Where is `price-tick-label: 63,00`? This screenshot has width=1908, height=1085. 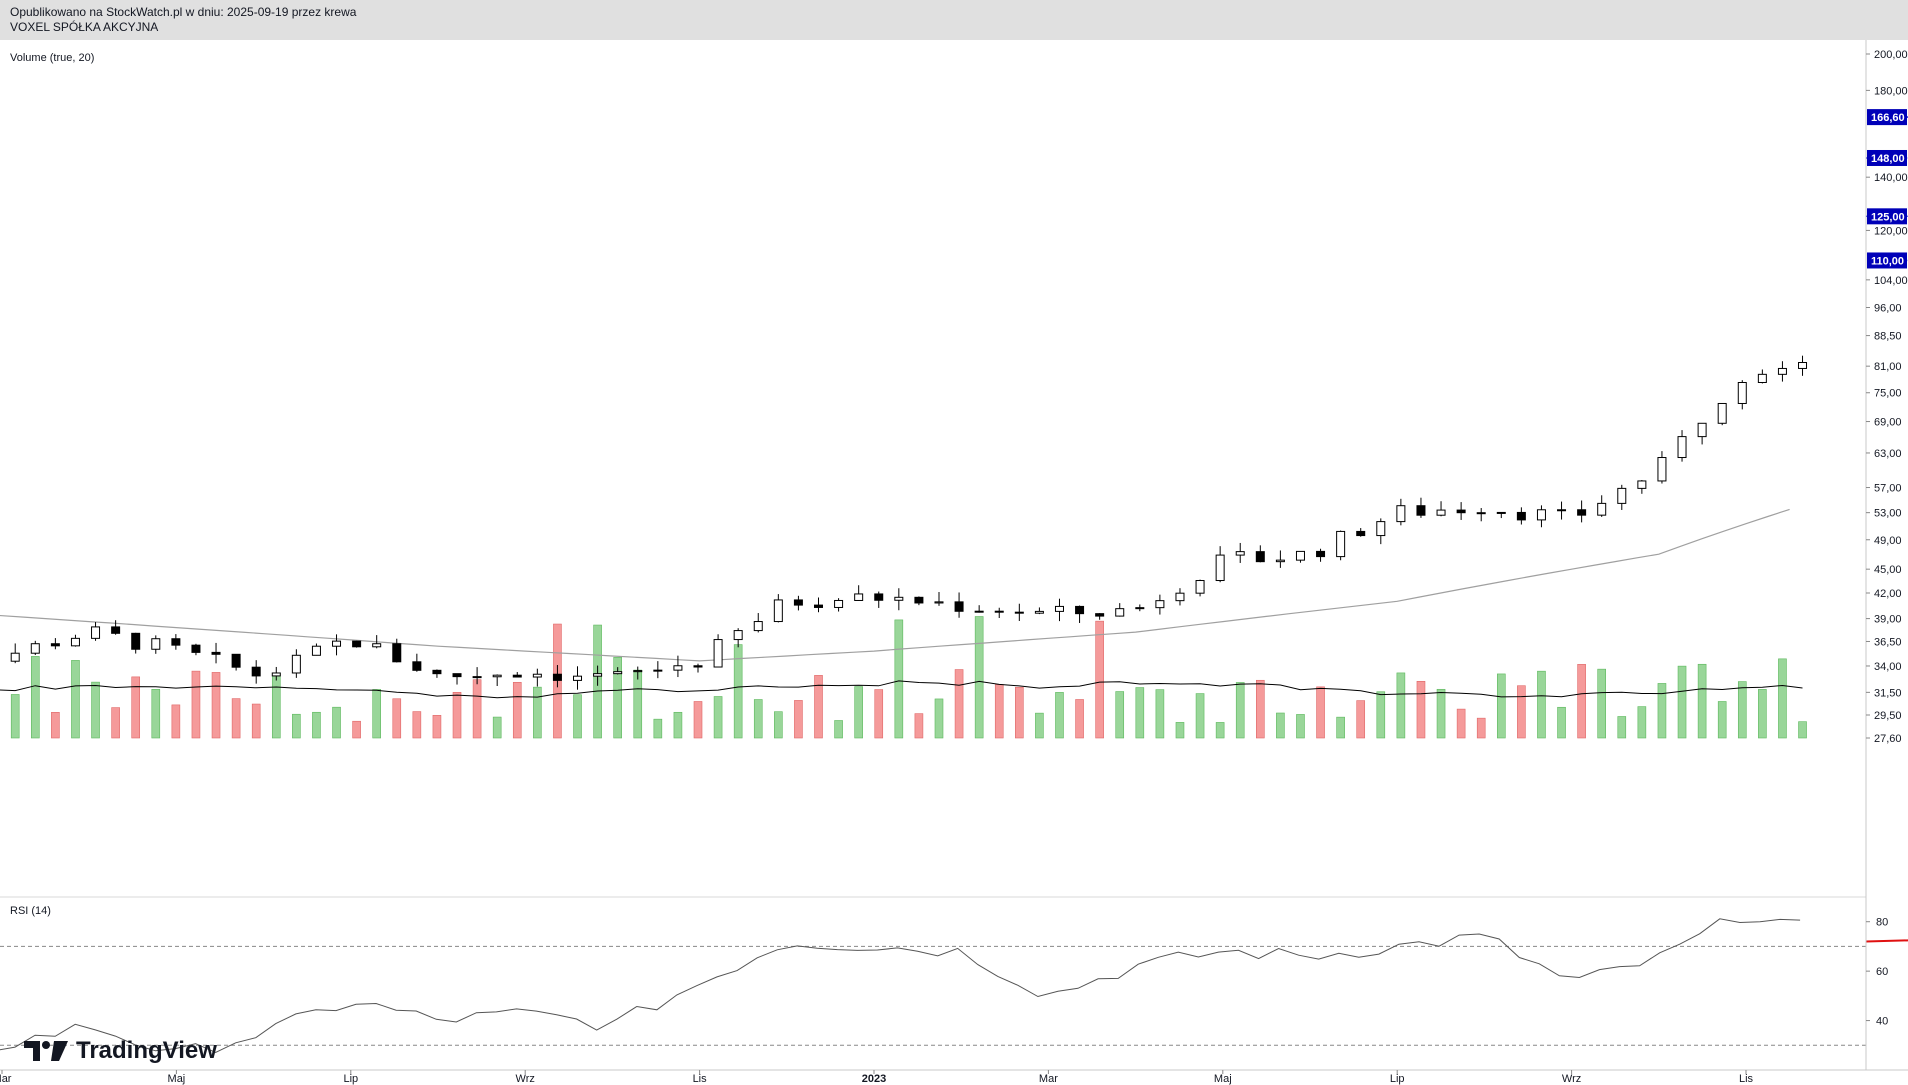 price-tick-label: 63,00 is located at coordinates (1888, 454).